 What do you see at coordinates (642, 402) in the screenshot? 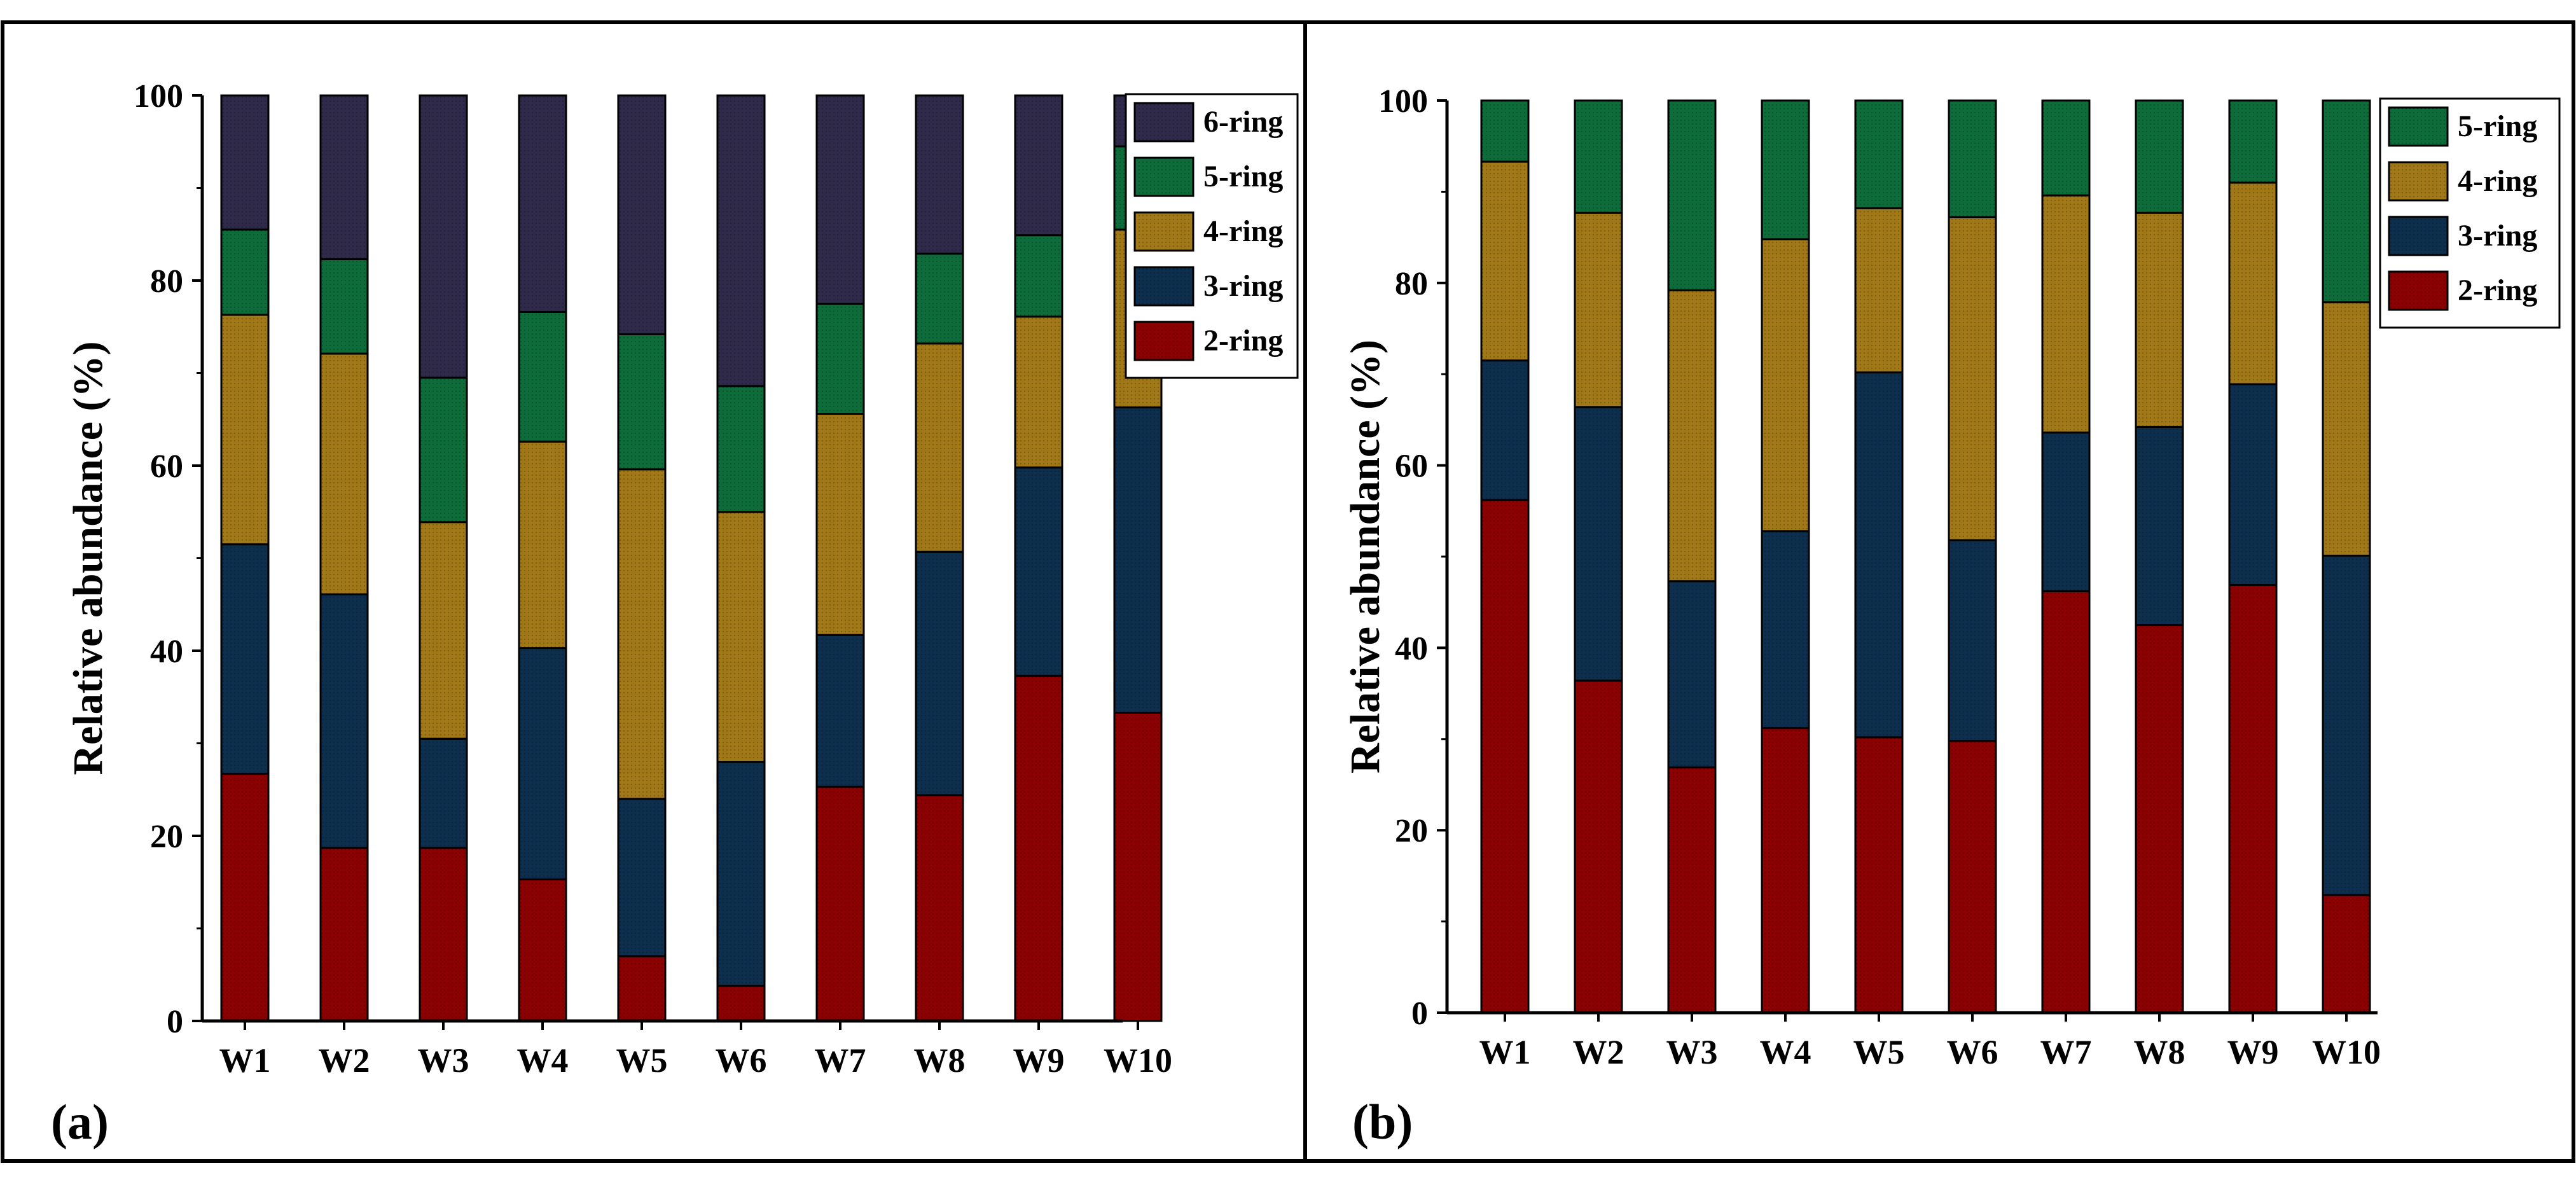
I see `bar-a-w5-5-ring` at bounding box center [642, 402].